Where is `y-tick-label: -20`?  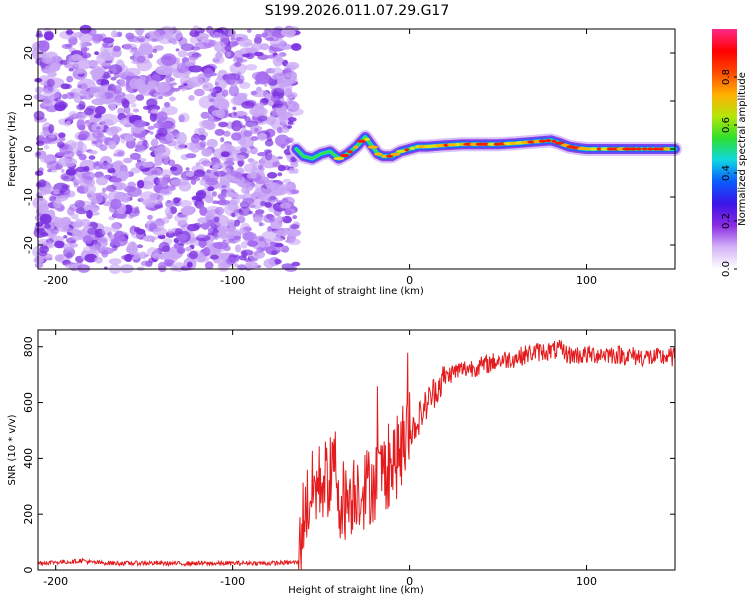 y-tick-label: -20 is located at coordinates (28, 245).